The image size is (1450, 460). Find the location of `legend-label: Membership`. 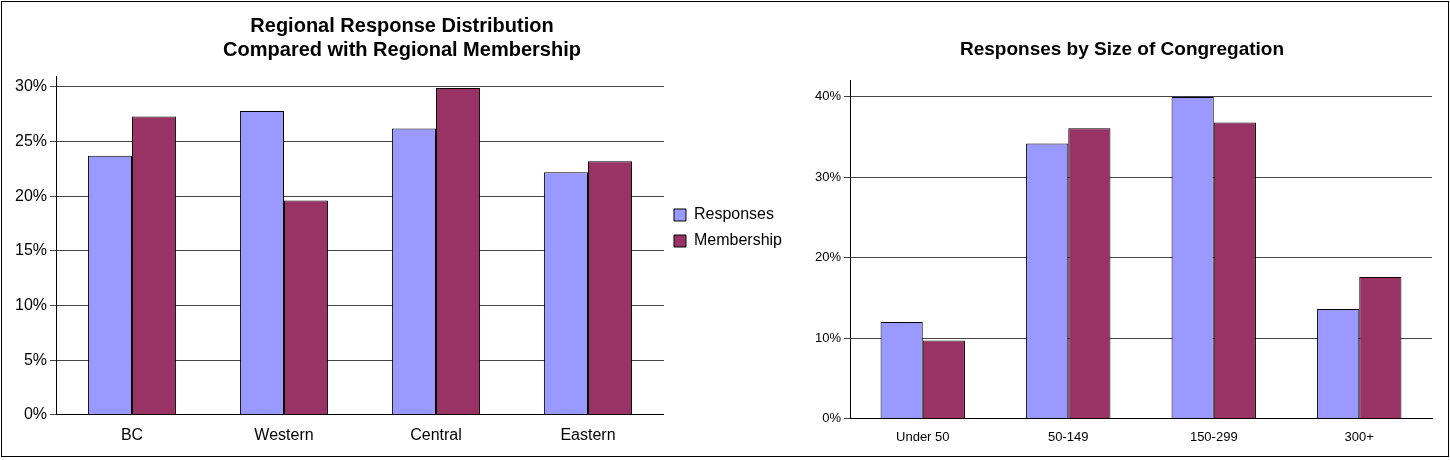

legend-label: Membership is located at coordinates (738, 240).